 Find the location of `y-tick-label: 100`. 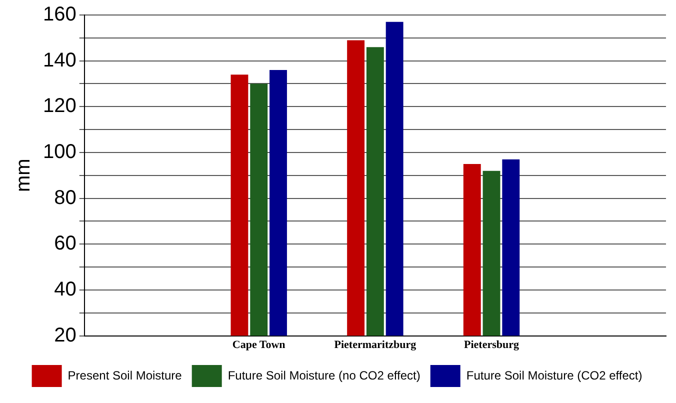

y-tick-label: 100 is located at coordinates (59, 152).